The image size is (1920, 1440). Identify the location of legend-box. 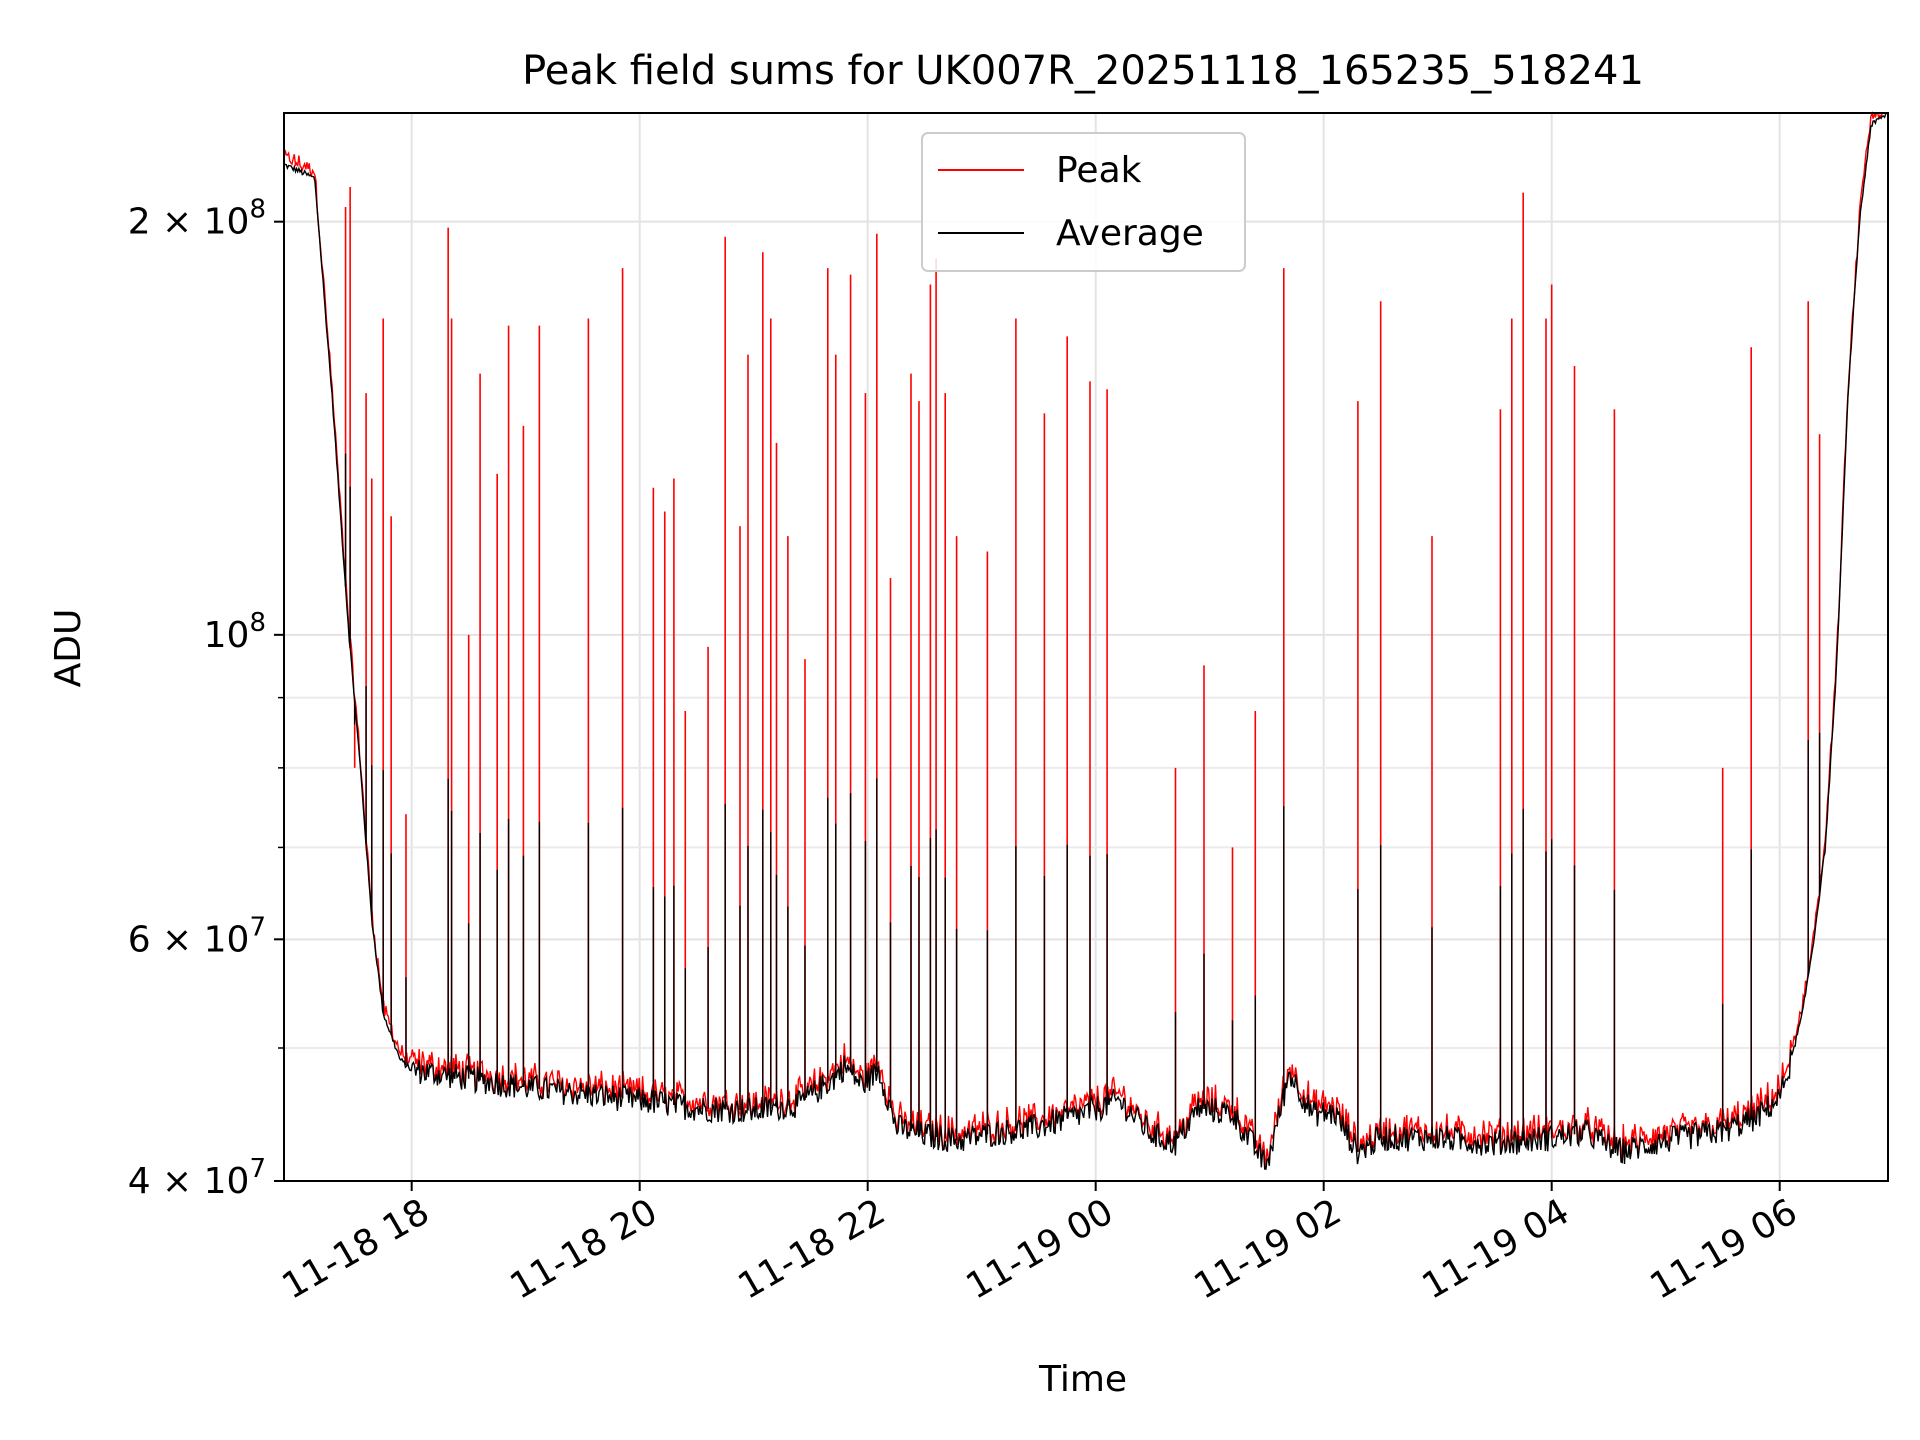
(1083, 202).